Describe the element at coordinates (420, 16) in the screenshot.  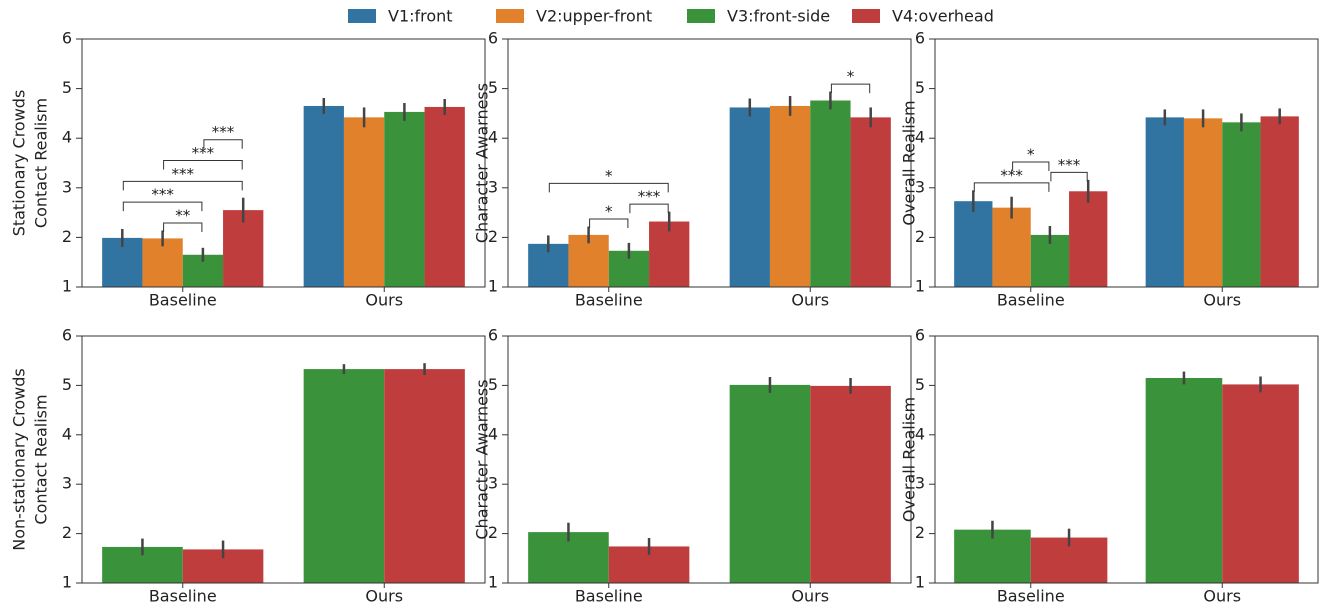
I see `legend-label: V1:front` at that location.